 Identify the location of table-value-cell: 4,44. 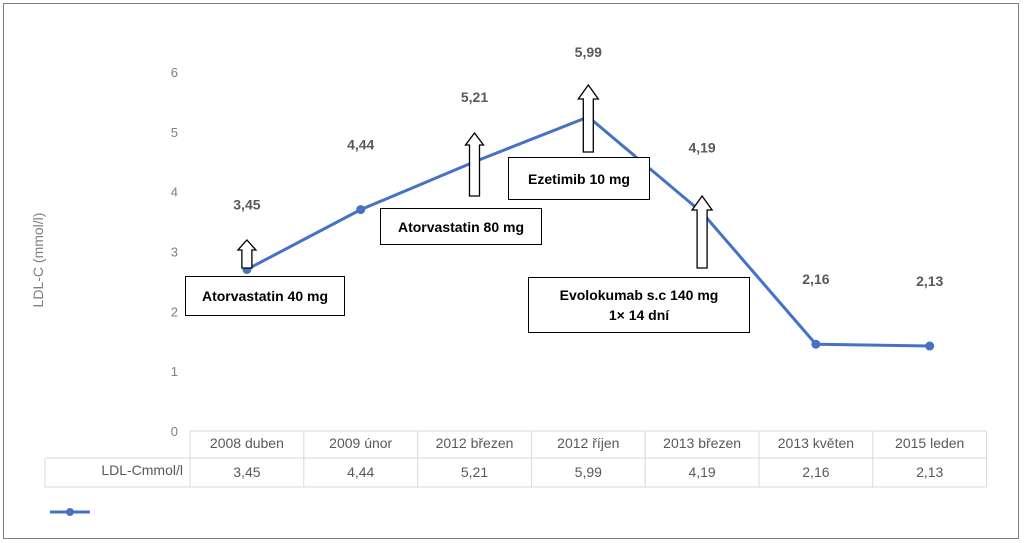
(360, 472).